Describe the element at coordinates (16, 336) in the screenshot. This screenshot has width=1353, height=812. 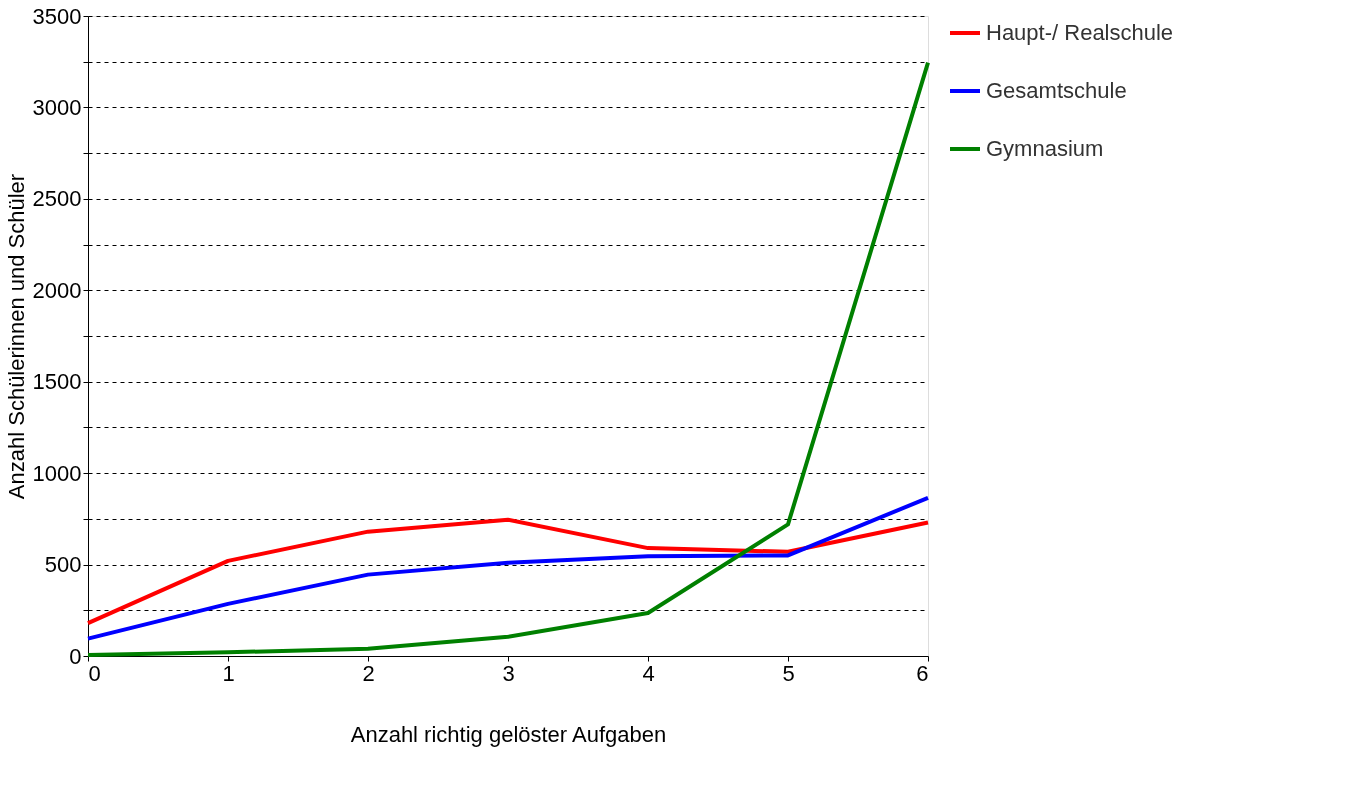
I see `y-axis-title: Anzahl Schülerinnen und Schüler` at that location.